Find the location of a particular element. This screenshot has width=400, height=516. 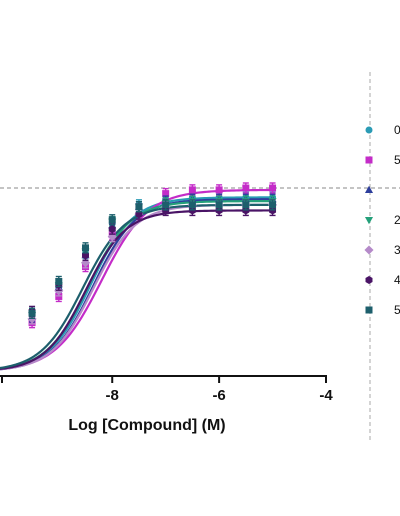

x-axis-title: Log [Compound] (M) is located at coordinates (146, 425).